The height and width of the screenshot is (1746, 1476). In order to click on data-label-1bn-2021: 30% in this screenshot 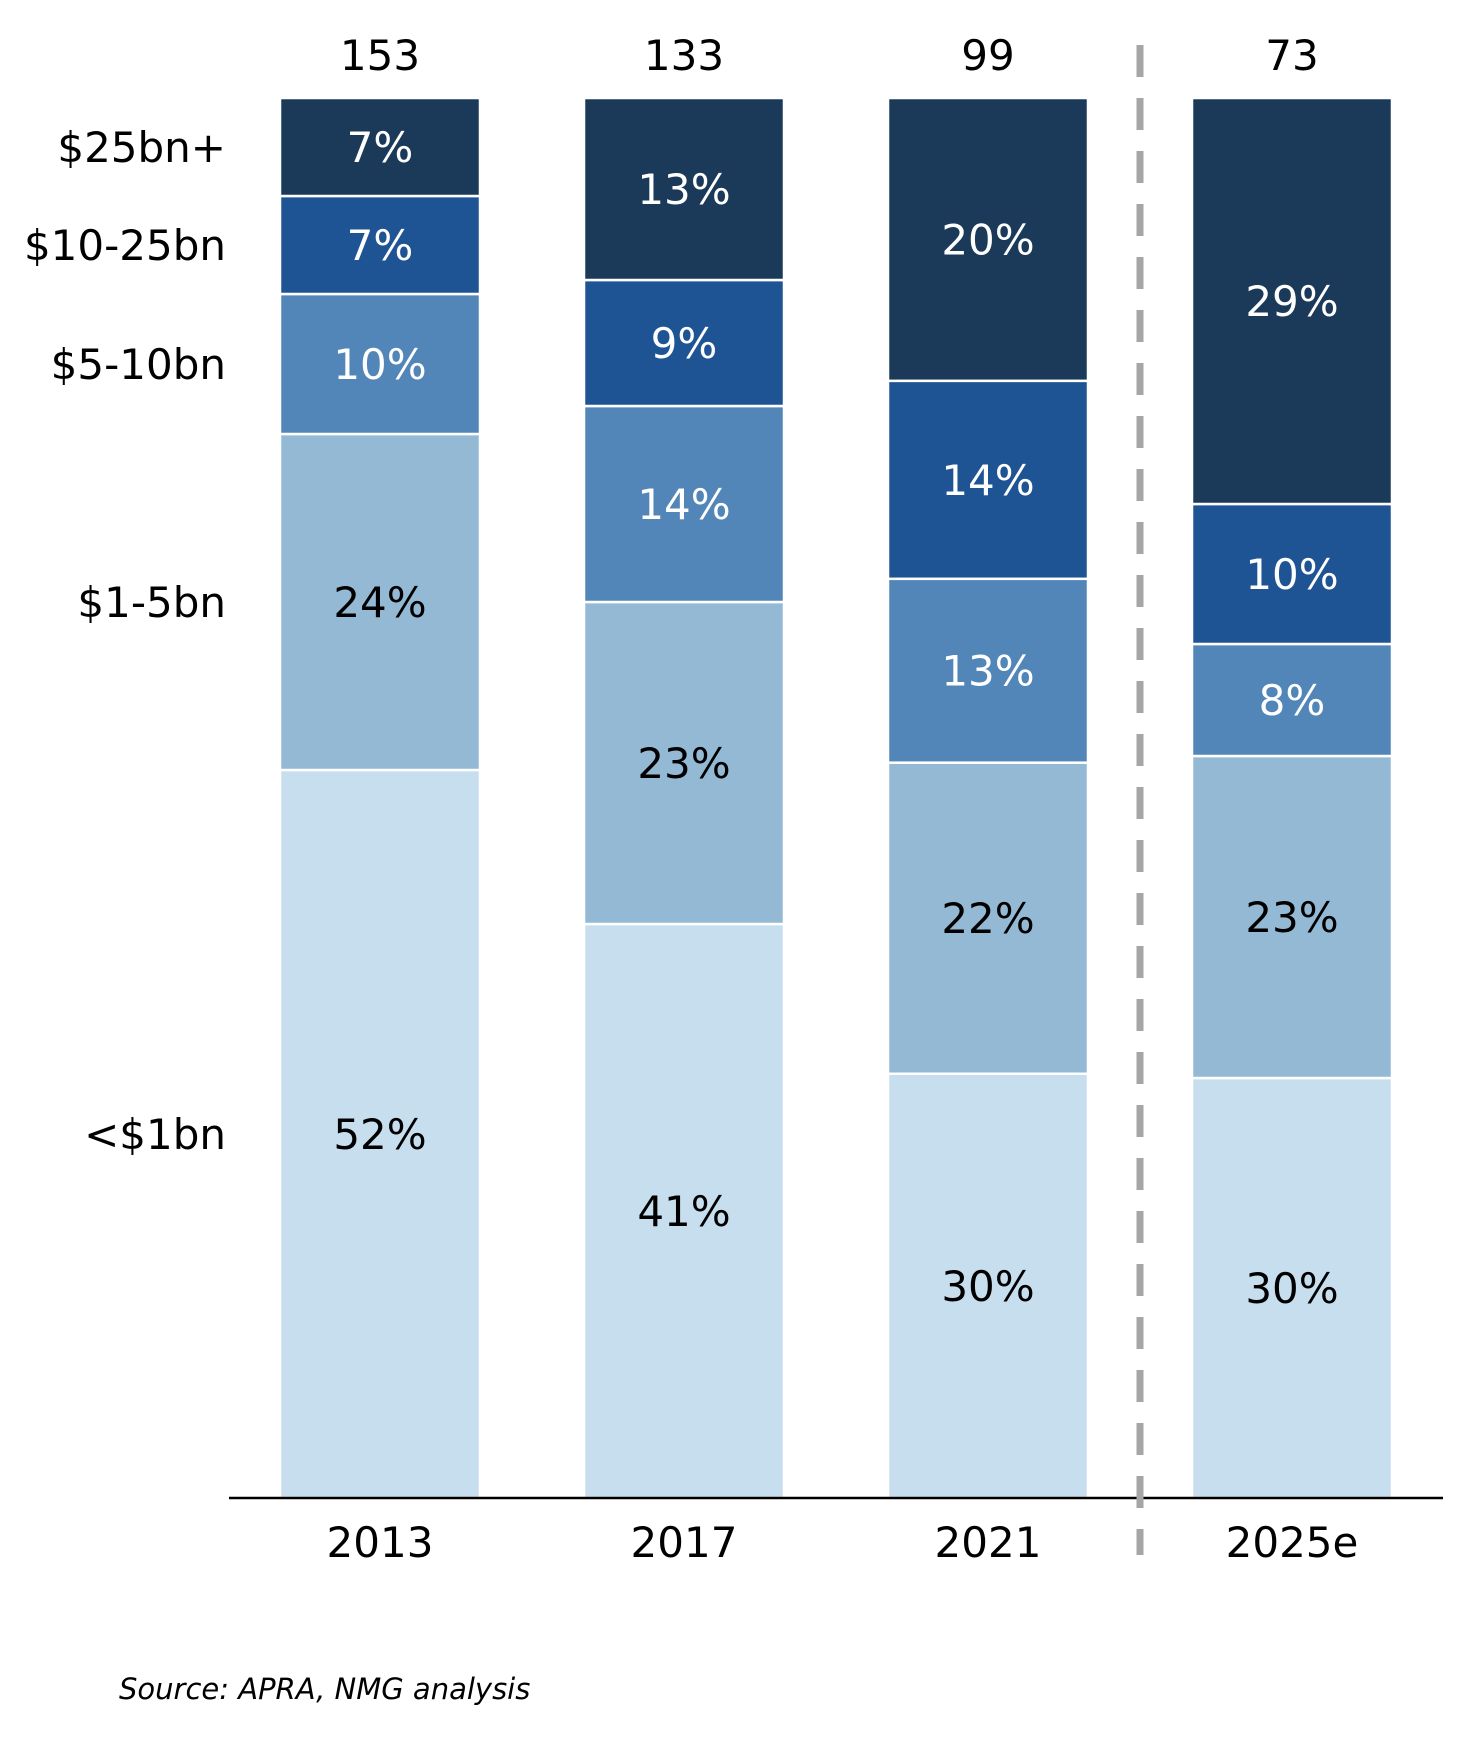, I will do `click(987, 1286)`.